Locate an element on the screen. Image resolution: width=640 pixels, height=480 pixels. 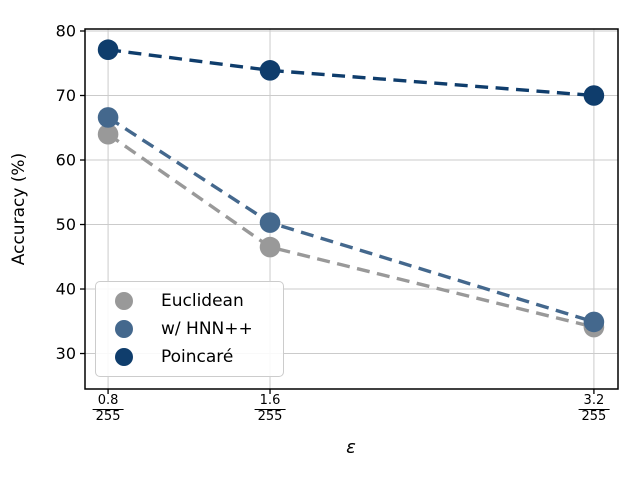
y-tick-label: 30 is located at coordinates (66, 353).